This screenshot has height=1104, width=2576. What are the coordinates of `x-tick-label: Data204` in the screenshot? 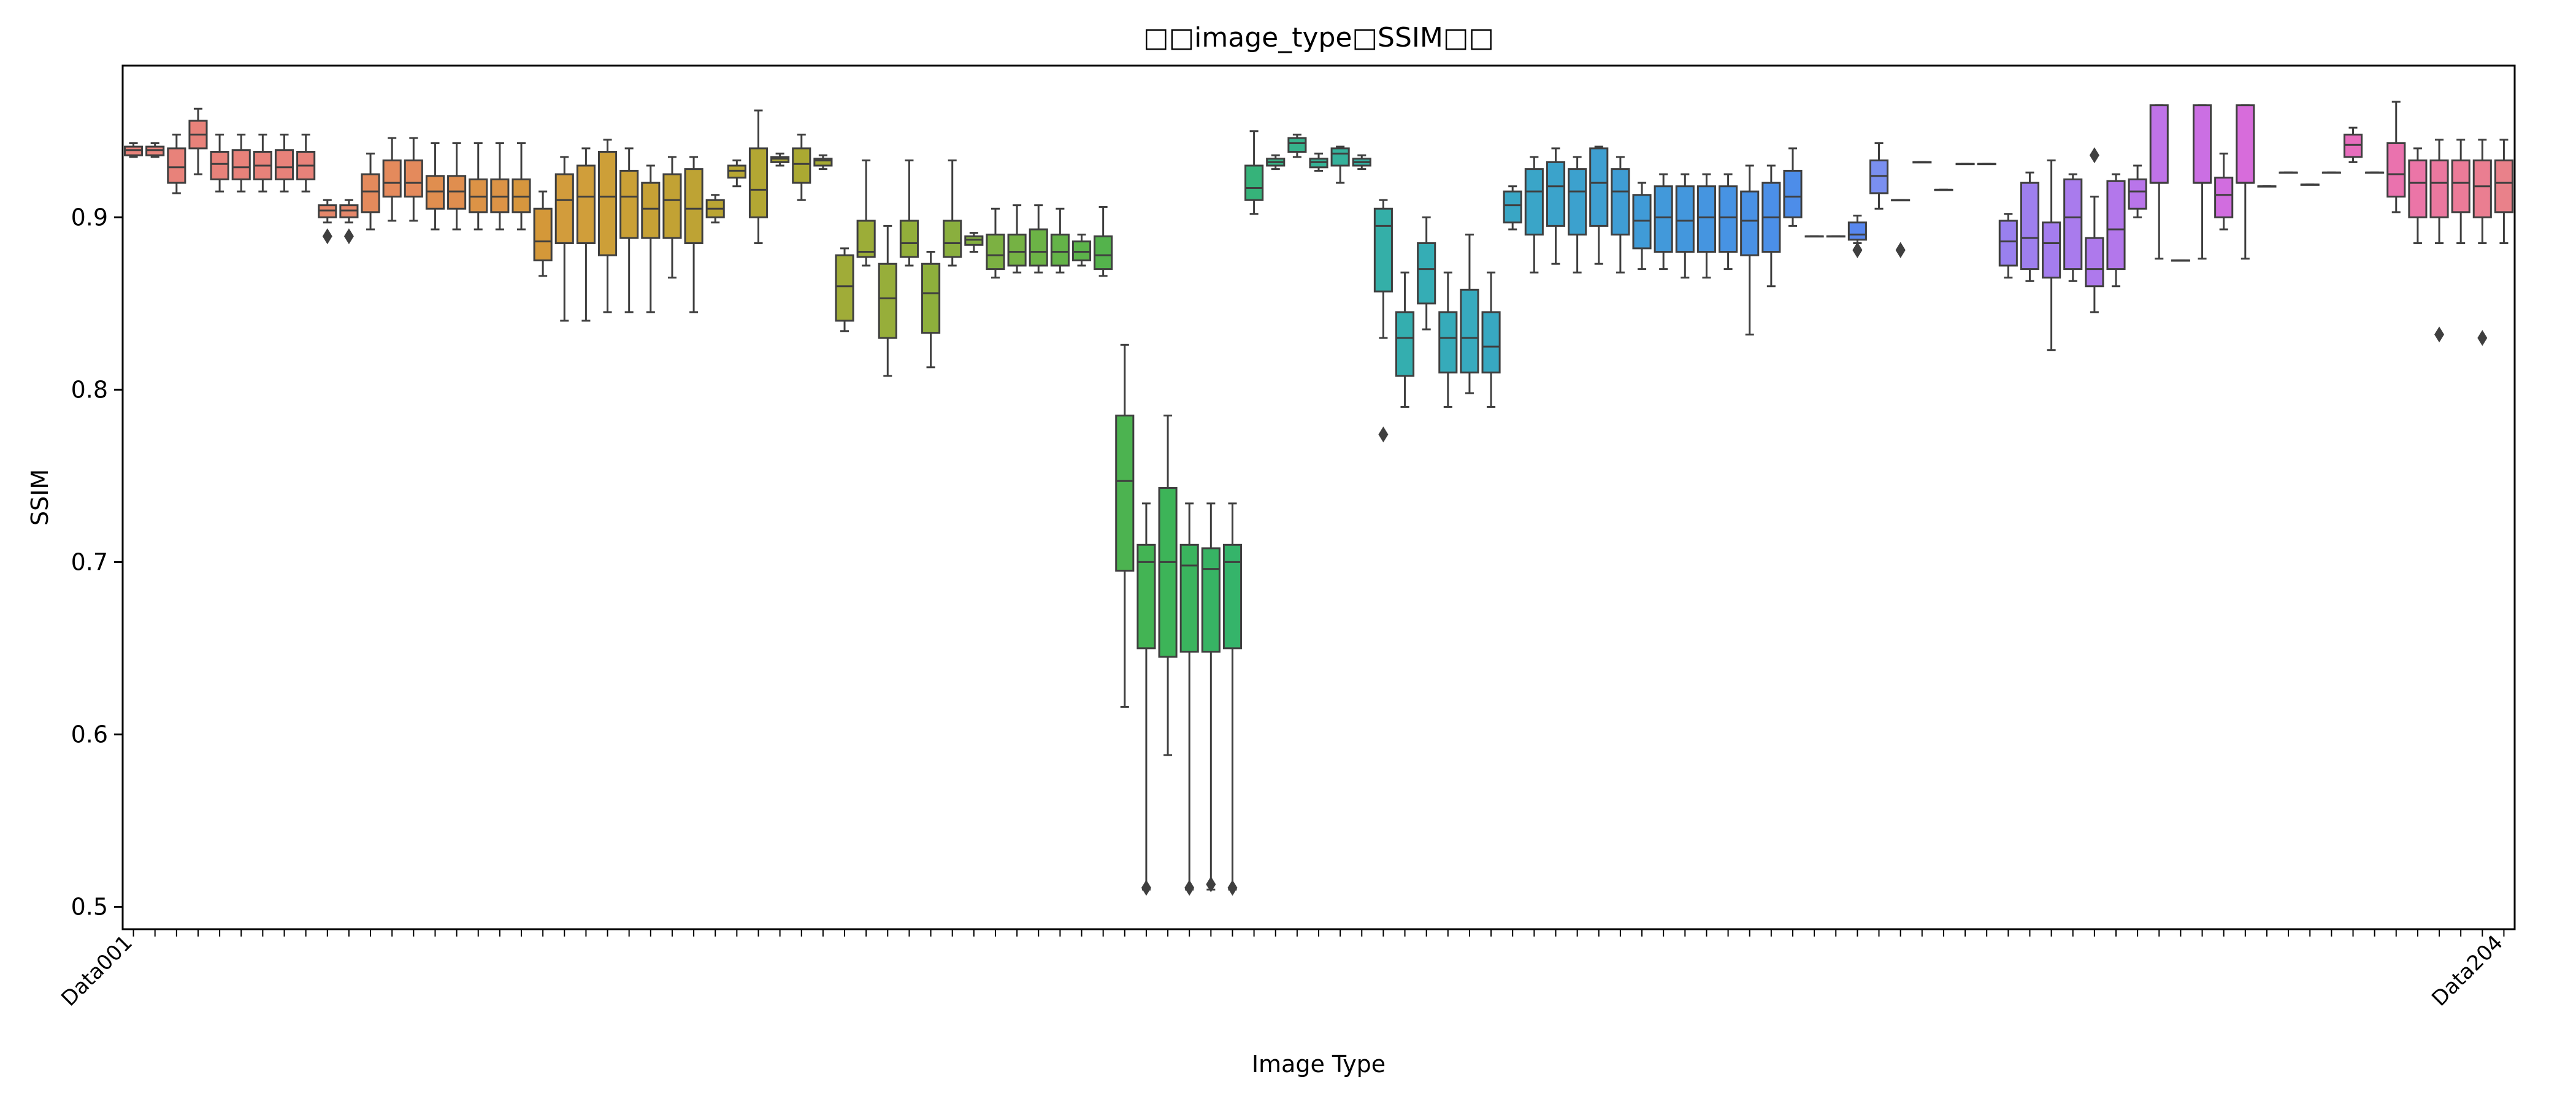 It's located at (2467, 970).